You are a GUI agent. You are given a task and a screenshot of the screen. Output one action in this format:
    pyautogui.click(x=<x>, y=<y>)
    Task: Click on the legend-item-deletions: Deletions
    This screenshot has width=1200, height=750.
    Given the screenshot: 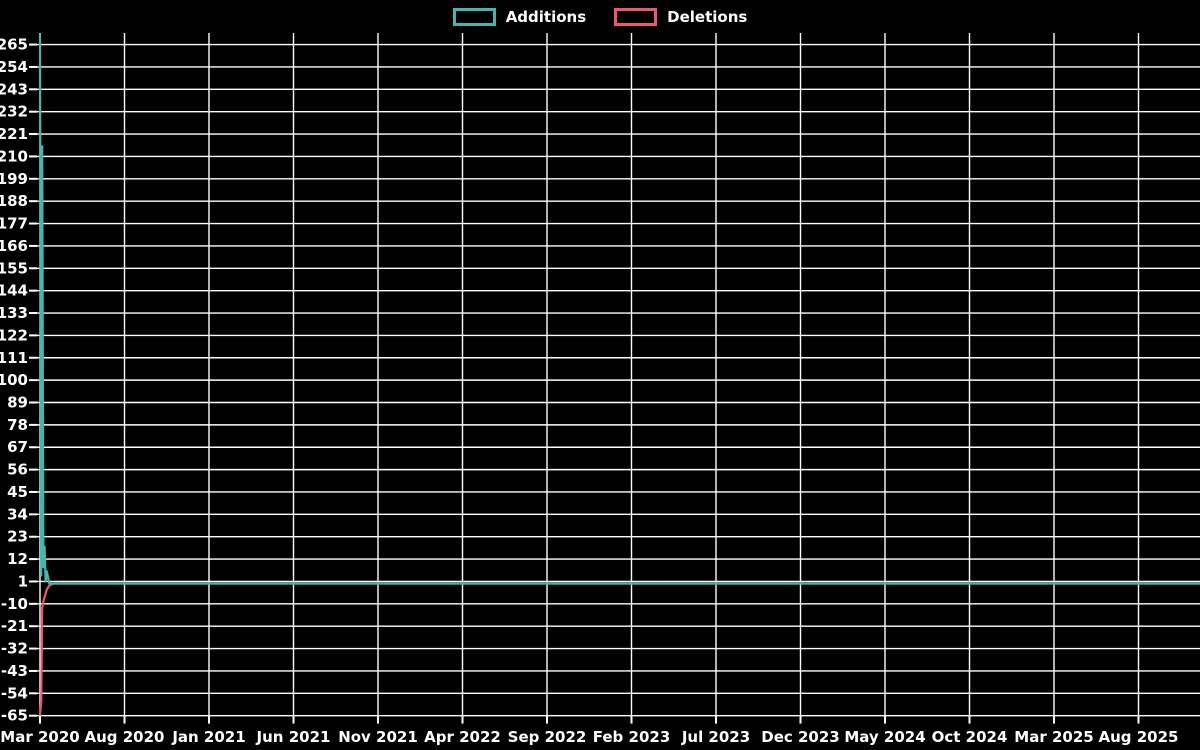 What is the action you would take?
    pyautogui.click(x=680, y=17)
    